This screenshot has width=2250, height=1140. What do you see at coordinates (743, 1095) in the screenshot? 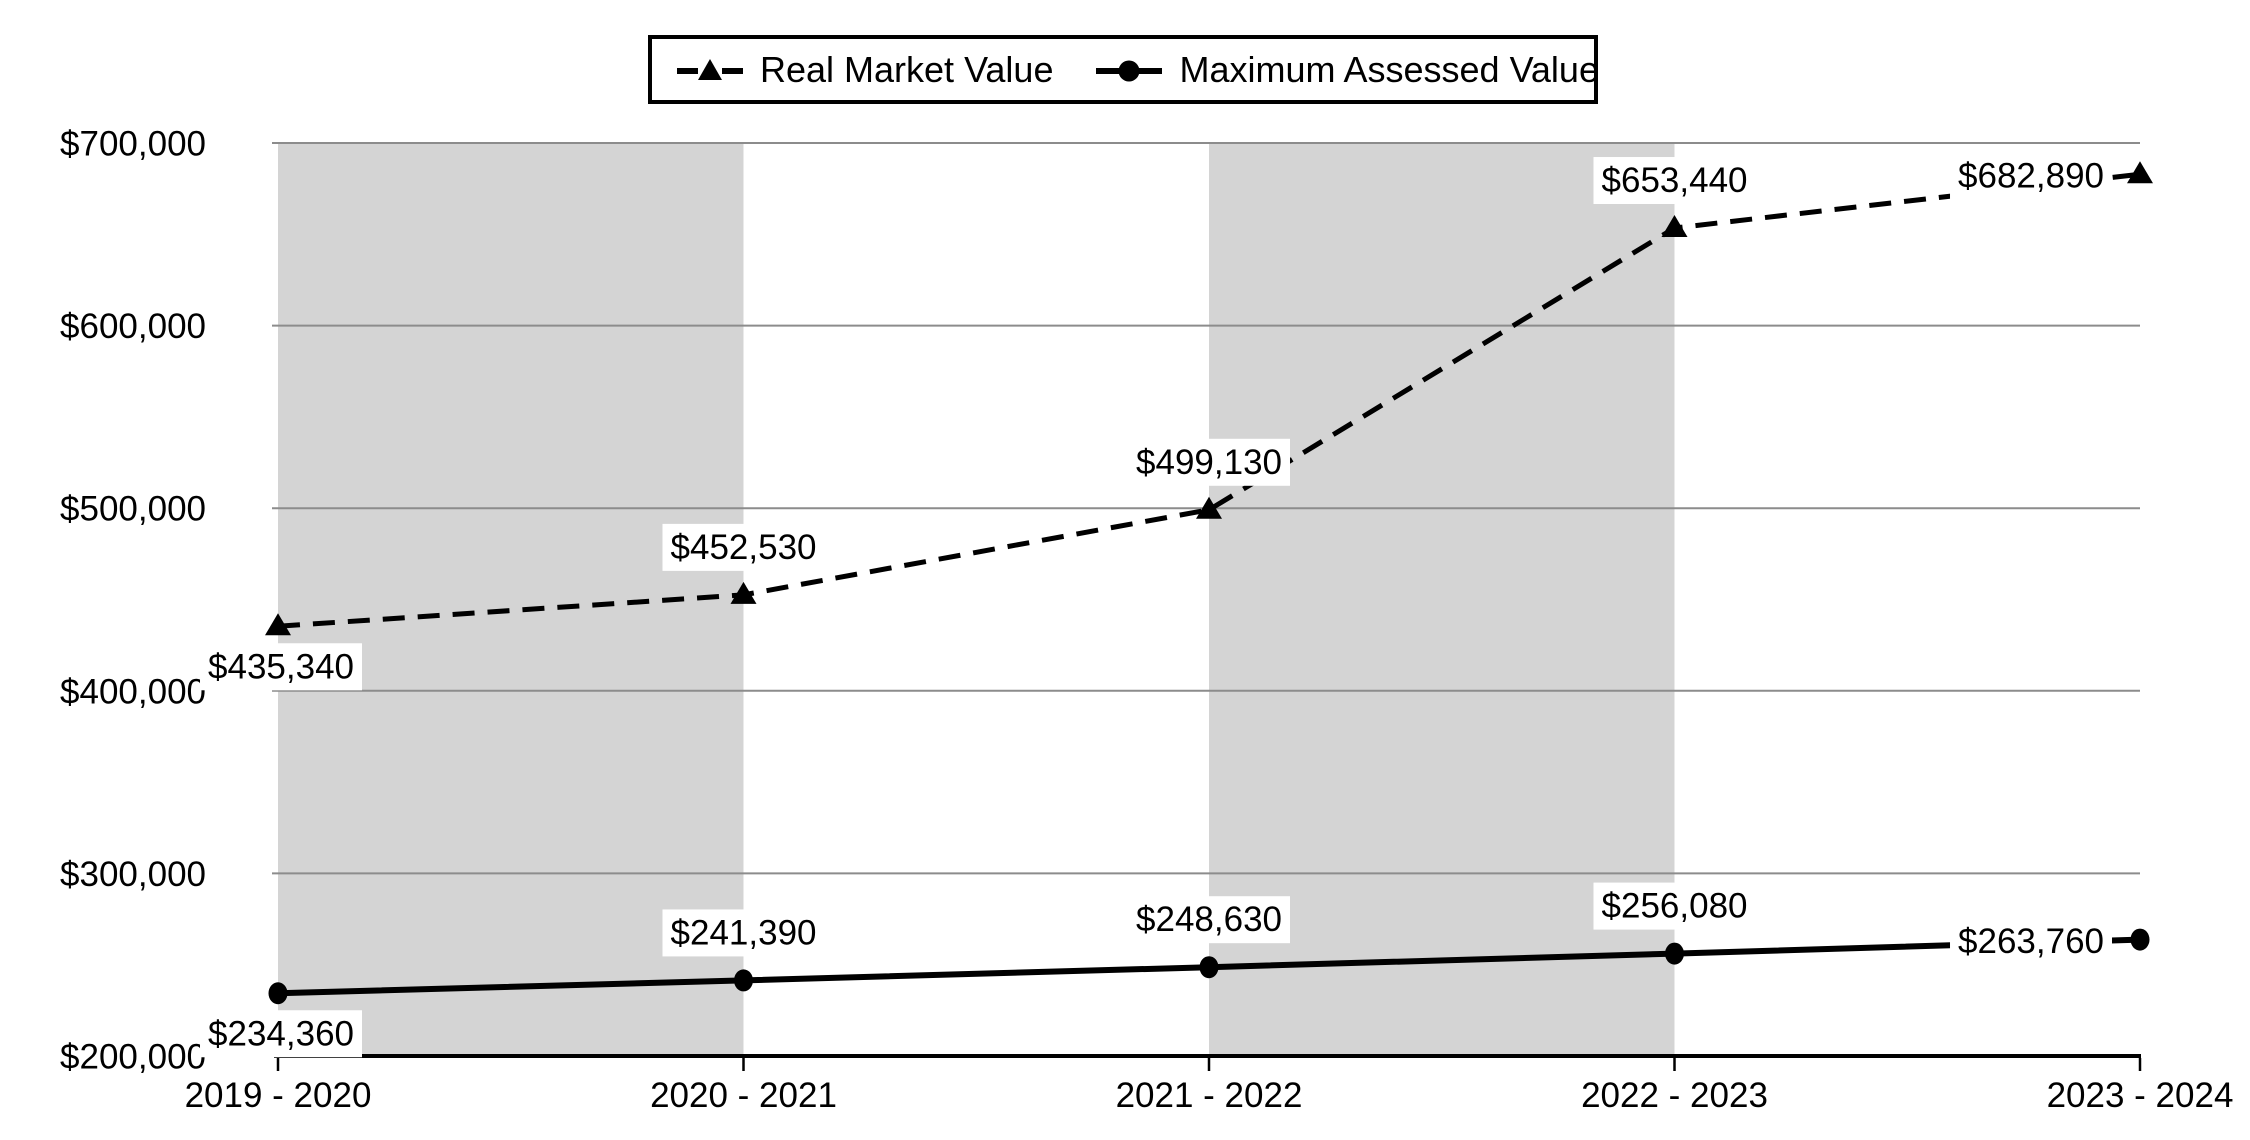
I see `x-axis-label: 2020 - 2021` at bounding box center [743, 1095].